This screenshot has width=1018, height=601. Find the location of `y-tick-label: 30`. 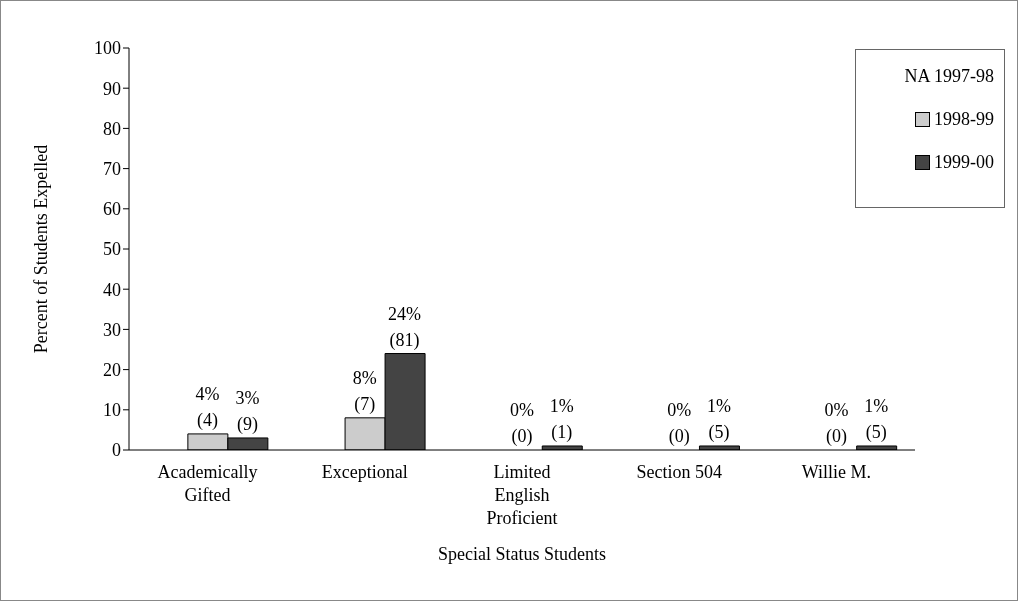

y-tick-label: 30 is located at coordinates (112, 329).